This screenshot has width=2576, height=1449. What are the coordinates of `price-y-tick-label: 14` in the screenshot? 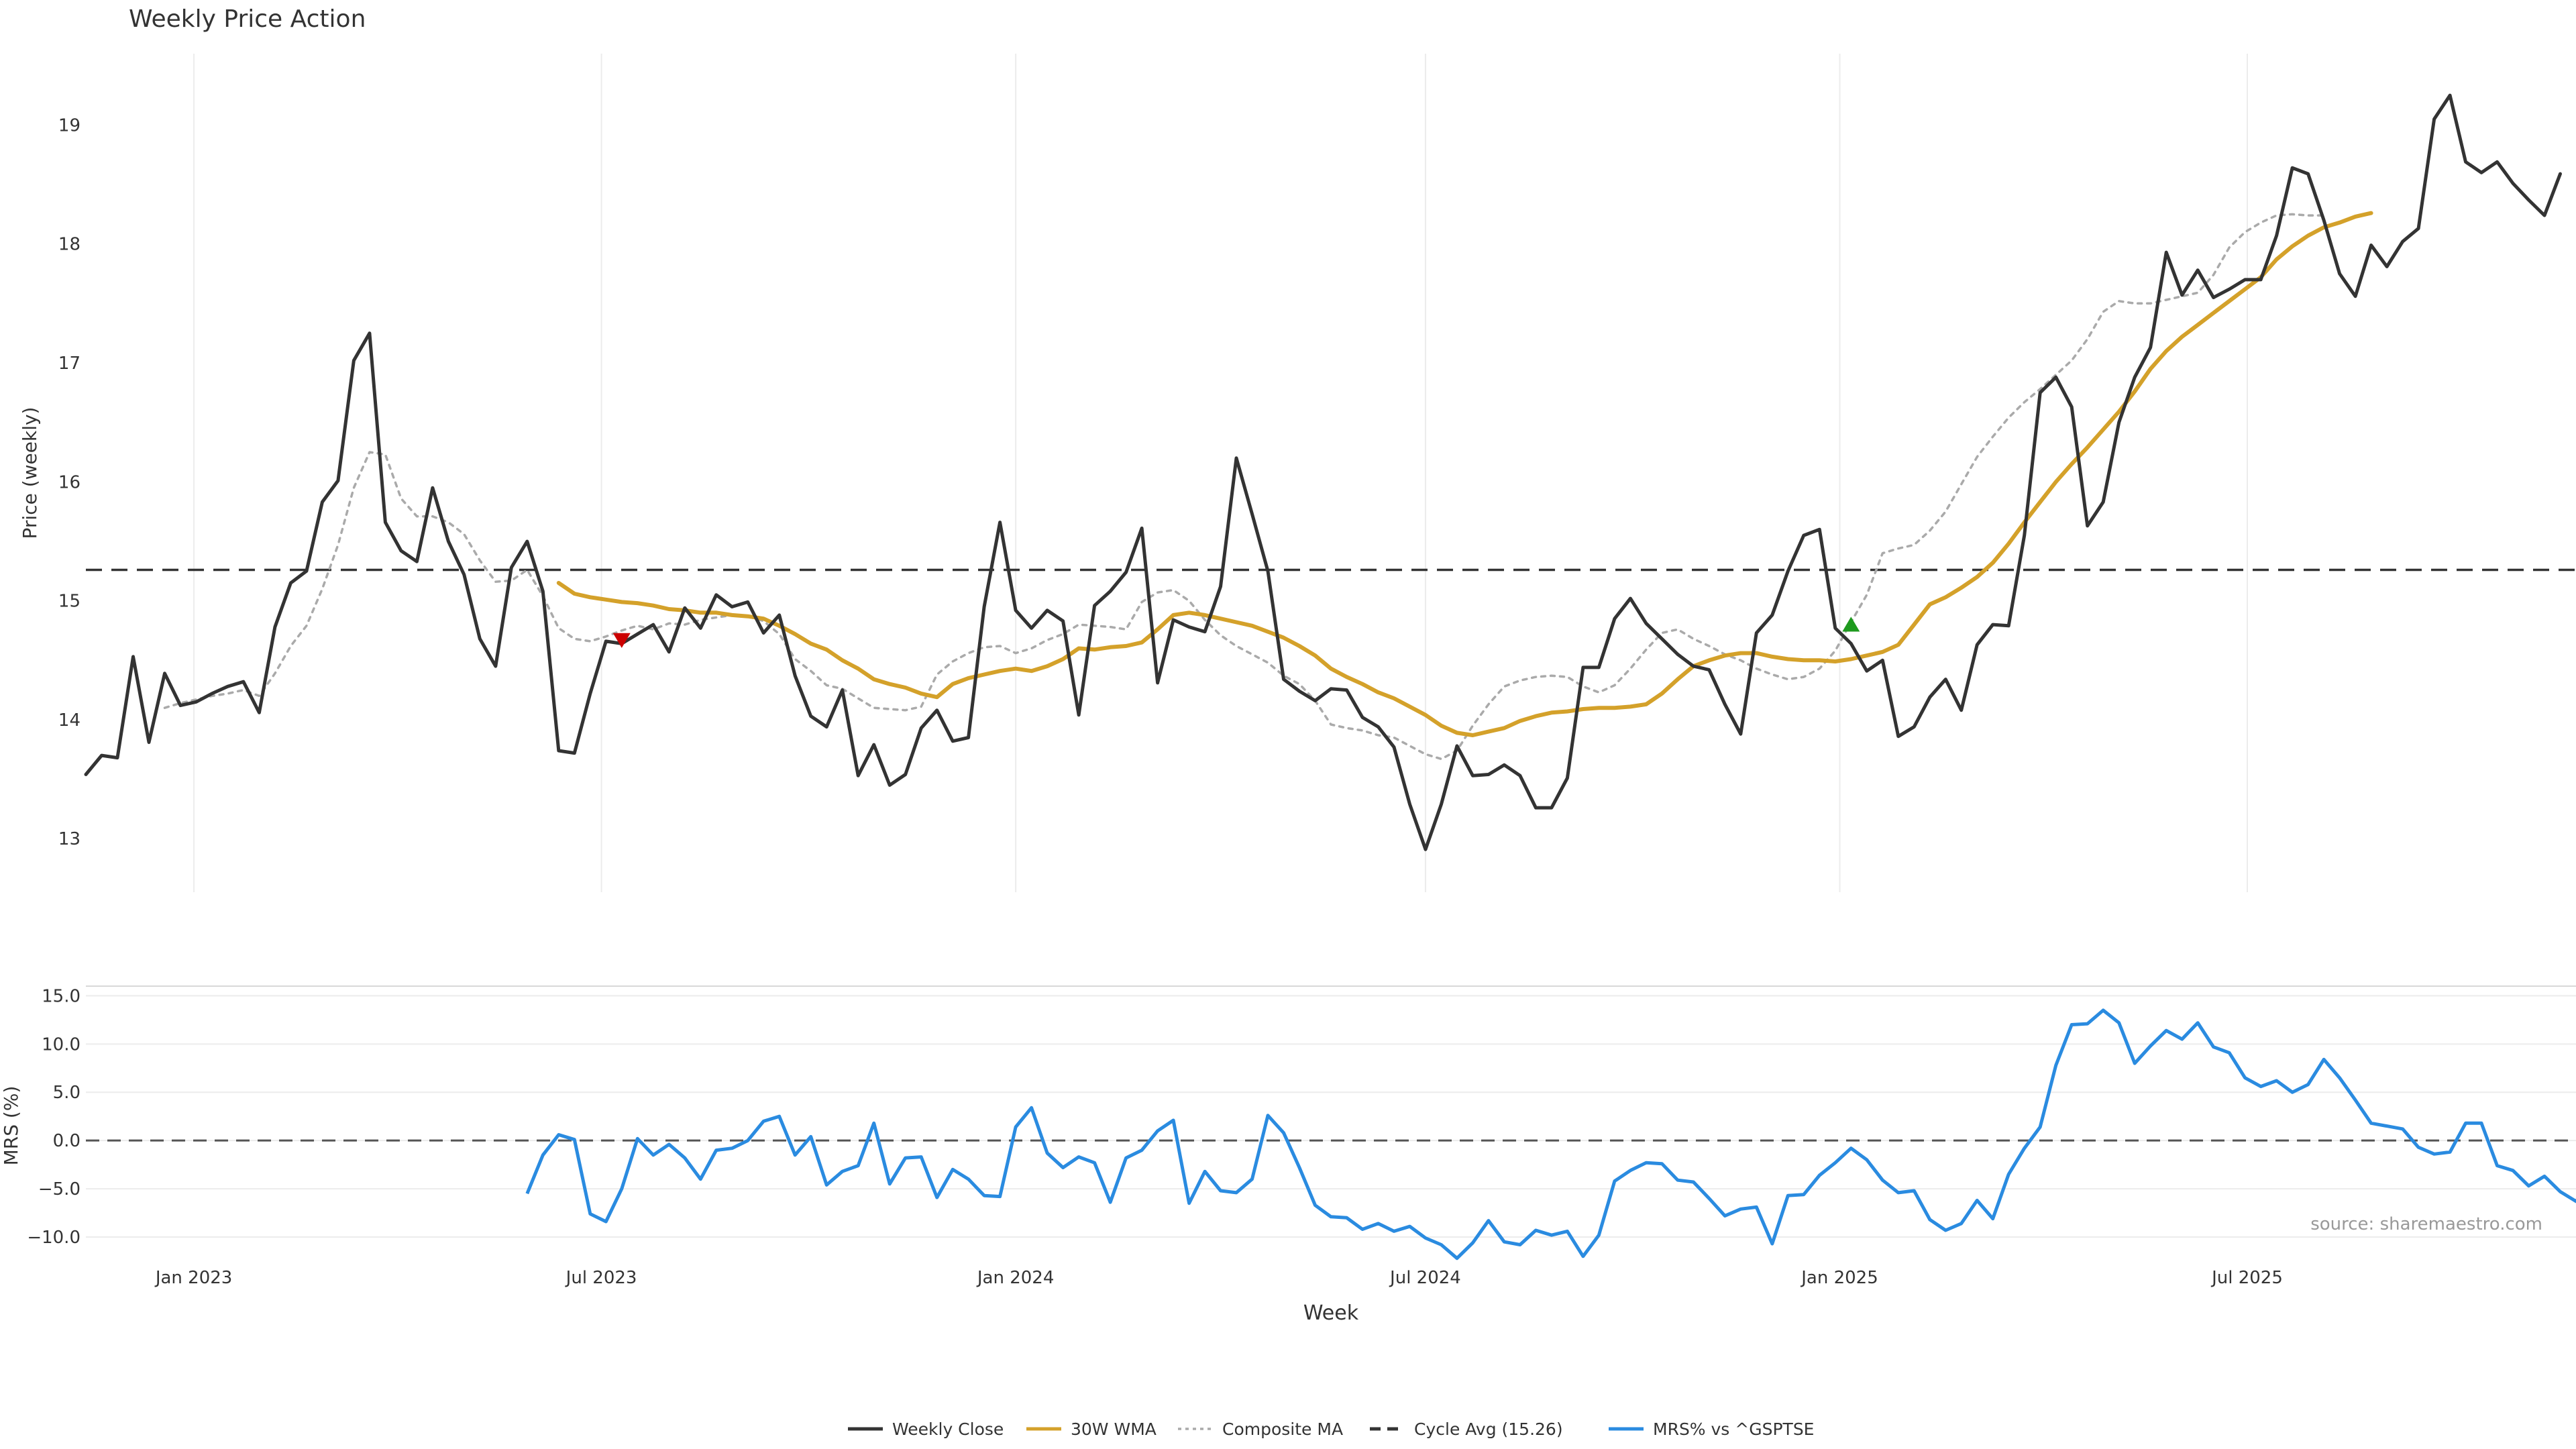 It's located at (69, 720).